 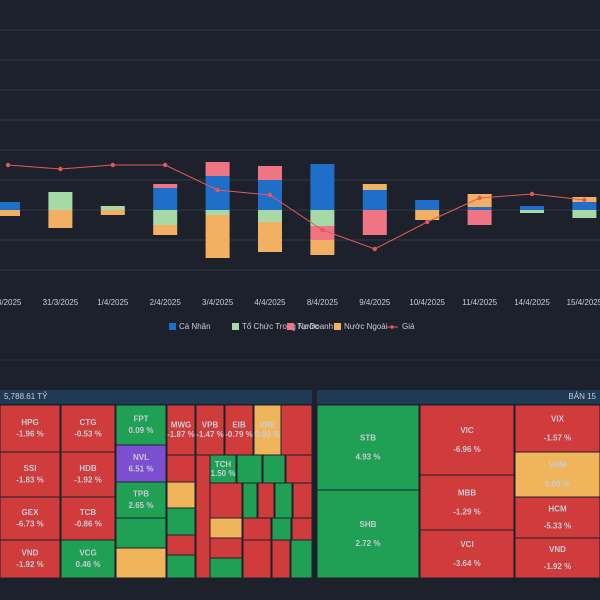 What do you see at coordinates (368, 438) in the screenshot?
I see `stock-symbol: STB` at bounding box center [368, 438].